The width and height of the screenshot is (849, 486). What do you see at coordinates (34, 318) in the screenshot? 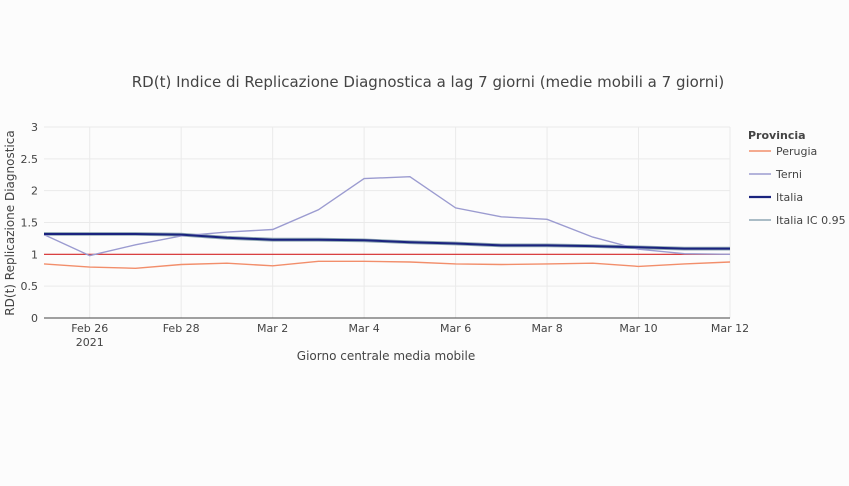
I see `y-tick-label: 0` at bounding box center [34, 318].